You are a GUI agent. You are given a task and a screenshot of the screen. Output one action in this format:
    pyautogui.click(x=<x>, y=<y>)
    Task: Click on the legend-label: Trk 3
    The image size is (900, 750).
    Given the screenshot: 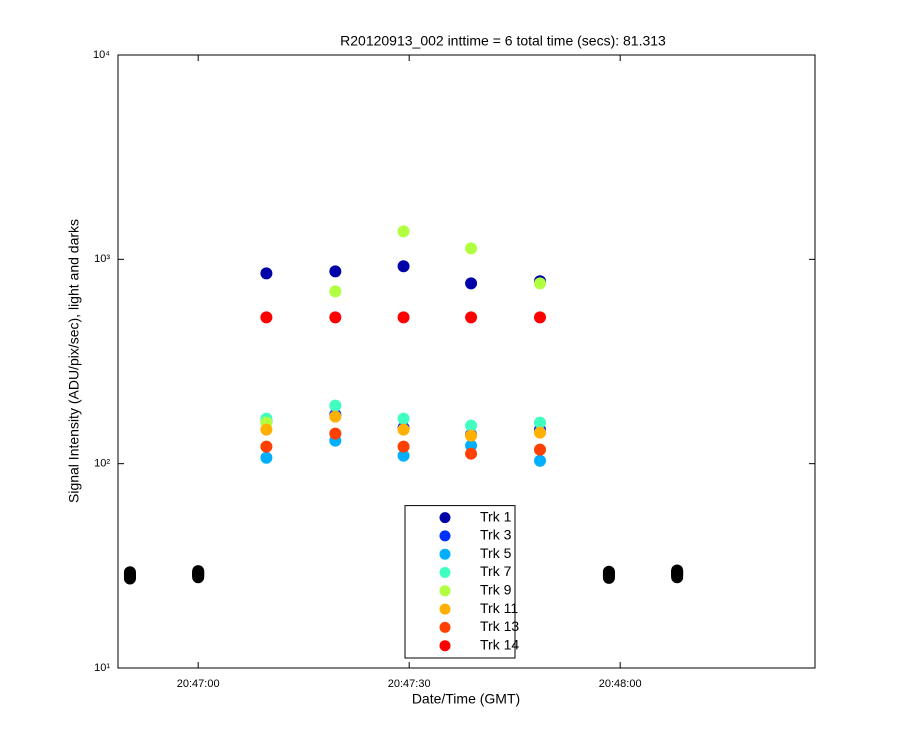 What is the action you would take?
    pyautogui.click(x=496, y=535)
    